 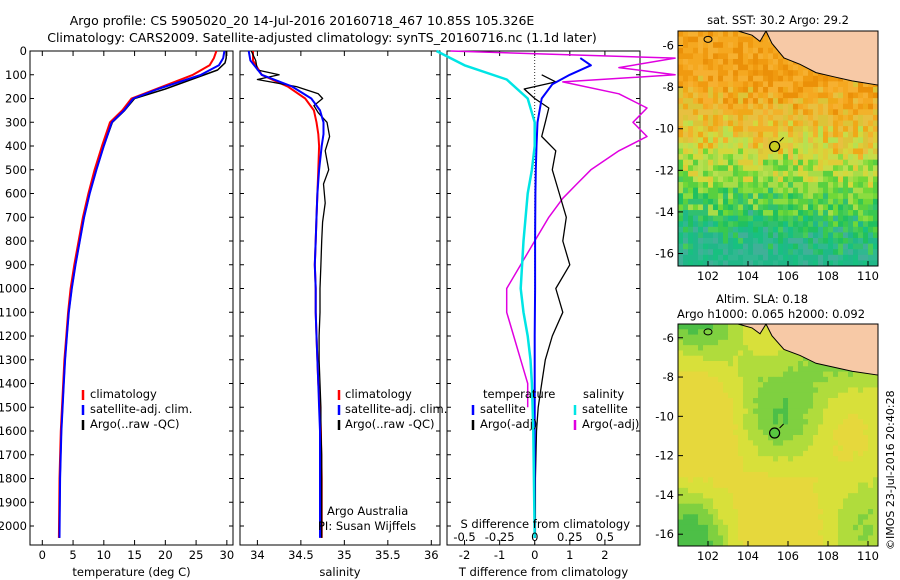 What do you see at coordinates (748, 556) in the screenshot?
I see `map1-xtick-label: 104` at bounding box center [748, 556].